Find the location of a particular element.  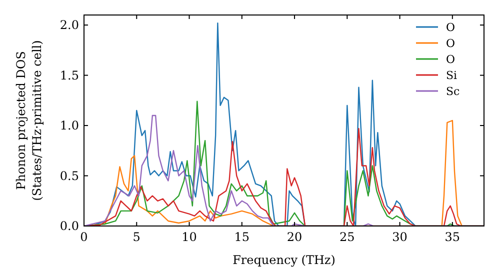

x-tick-label: 15 is located at coordinates (242, 237).